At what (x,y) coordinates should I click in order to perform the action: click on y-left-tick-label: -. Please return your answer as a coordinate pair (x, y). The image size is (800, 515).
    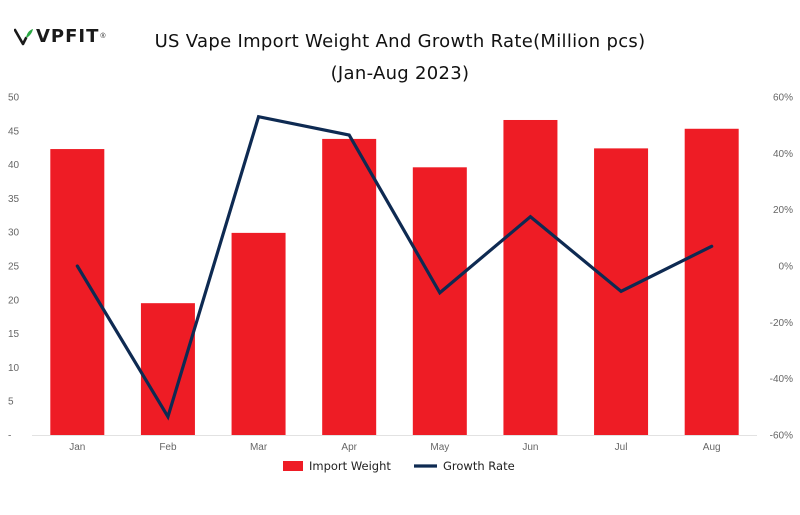
    Looking at the image, I should click on (9, 436).